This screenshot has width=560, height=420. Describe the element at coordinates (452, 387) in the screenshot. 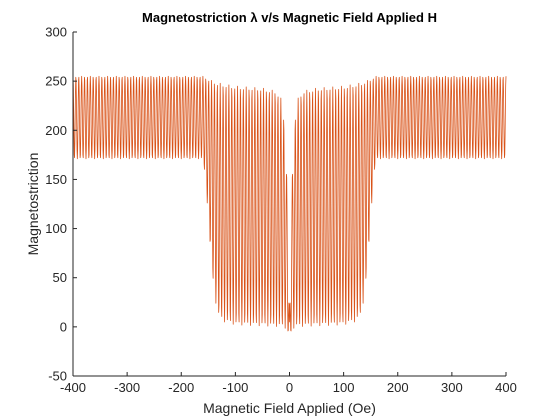

I see `x-tick-label: 300` at that location.